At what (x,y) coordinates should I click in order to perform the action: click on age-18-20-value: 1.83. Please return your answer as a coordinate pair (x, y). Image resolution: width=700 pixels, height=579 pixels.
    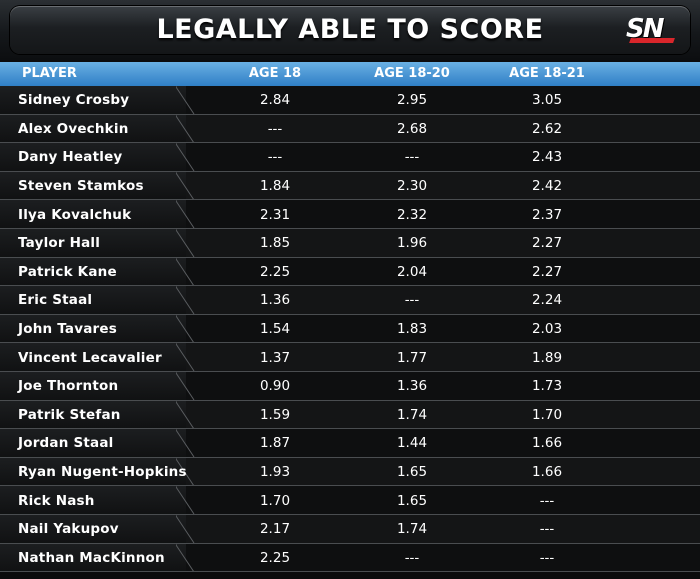
    Looking at the image, I should click on (412, 329).